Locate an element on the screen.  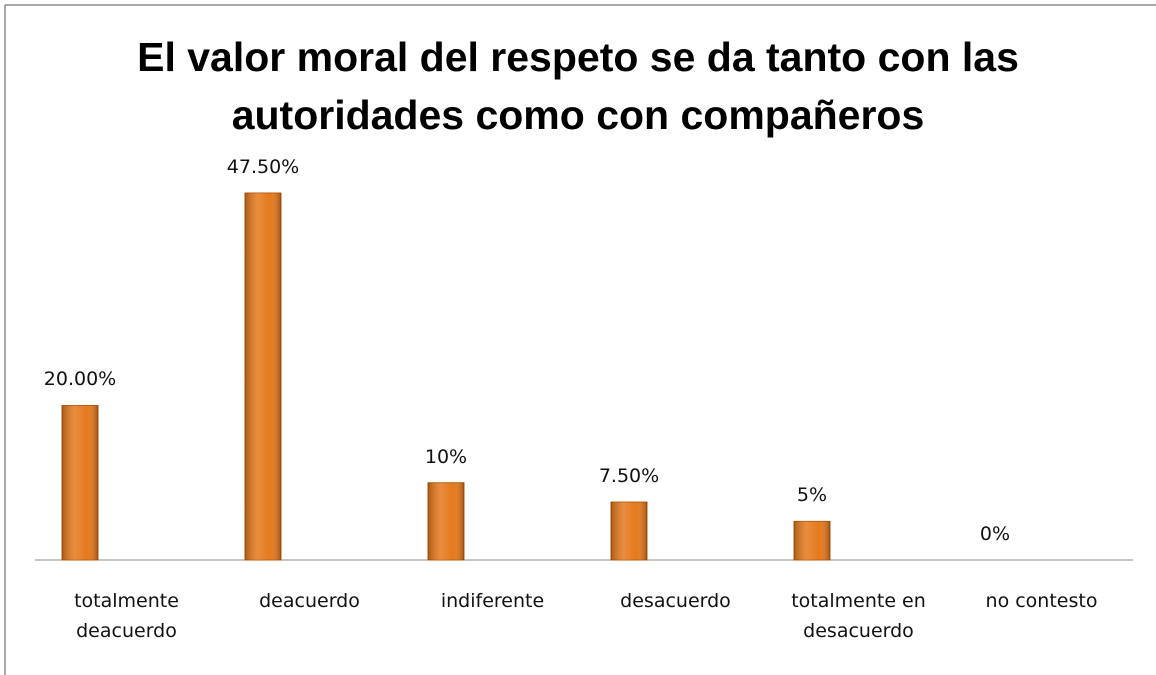
x-tick-label: no contesto is located at coordinates (1041, 601).